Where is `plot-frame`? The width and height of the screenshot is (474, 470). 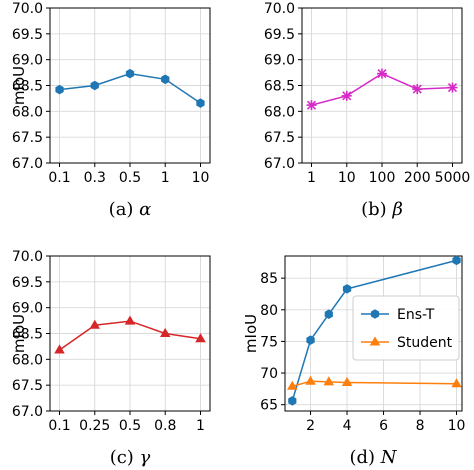
plot-frame is located at coordinates (373, 333).